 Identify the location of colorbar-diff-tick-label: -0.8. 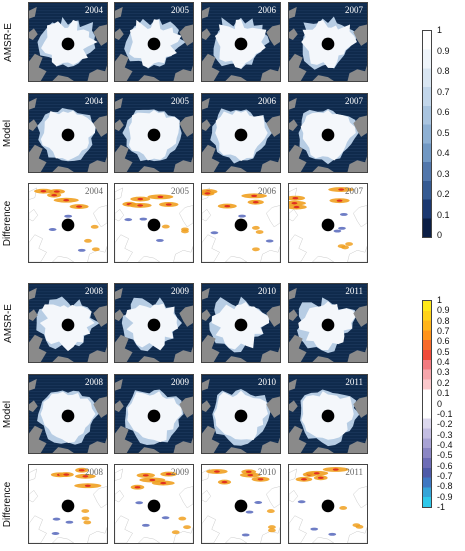
(445, 486).